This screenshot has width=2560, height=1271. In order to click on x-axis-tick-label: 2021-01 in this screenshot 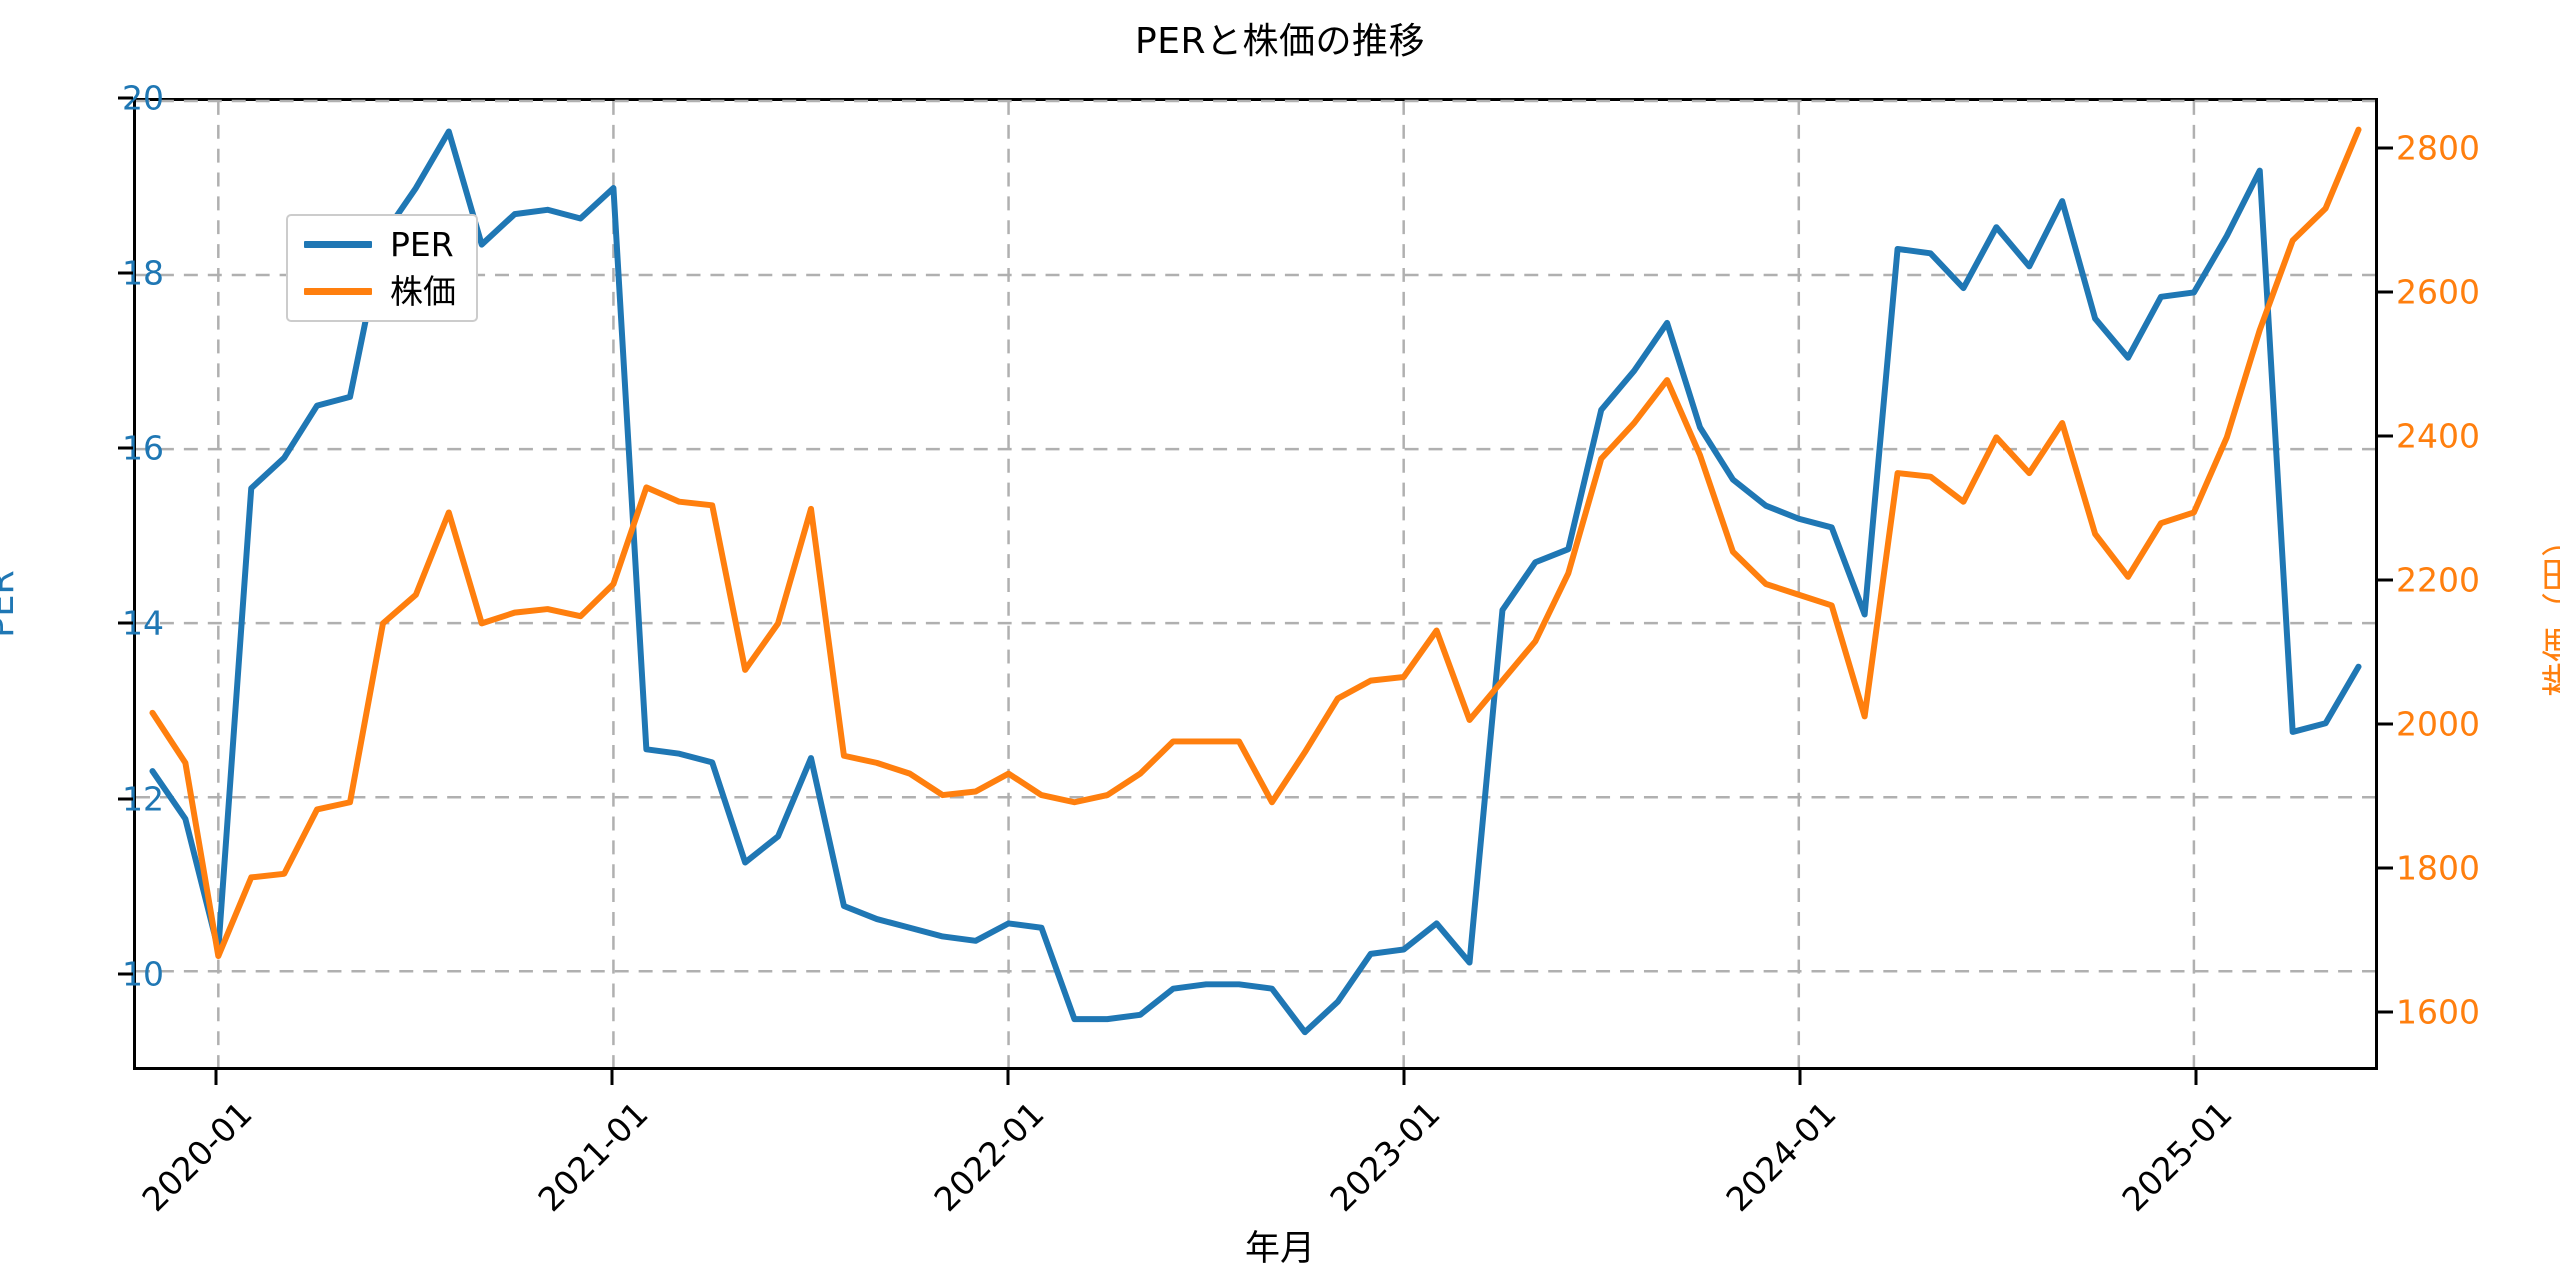, I will do `click(593, 1157)`.